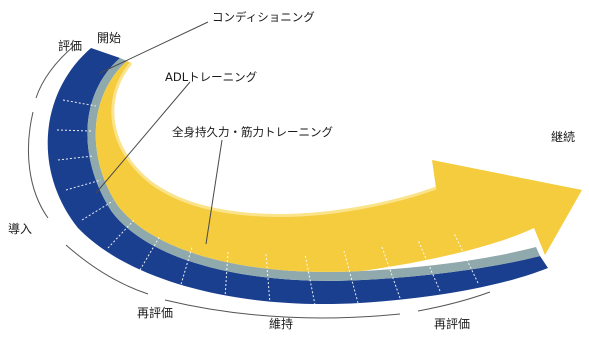 The height and width of the screenshot is (341, 589). What do you see at coordinates (282, 309) in the screenshot?
I see `bracket-maintenance` at bounding box center [282, 309].